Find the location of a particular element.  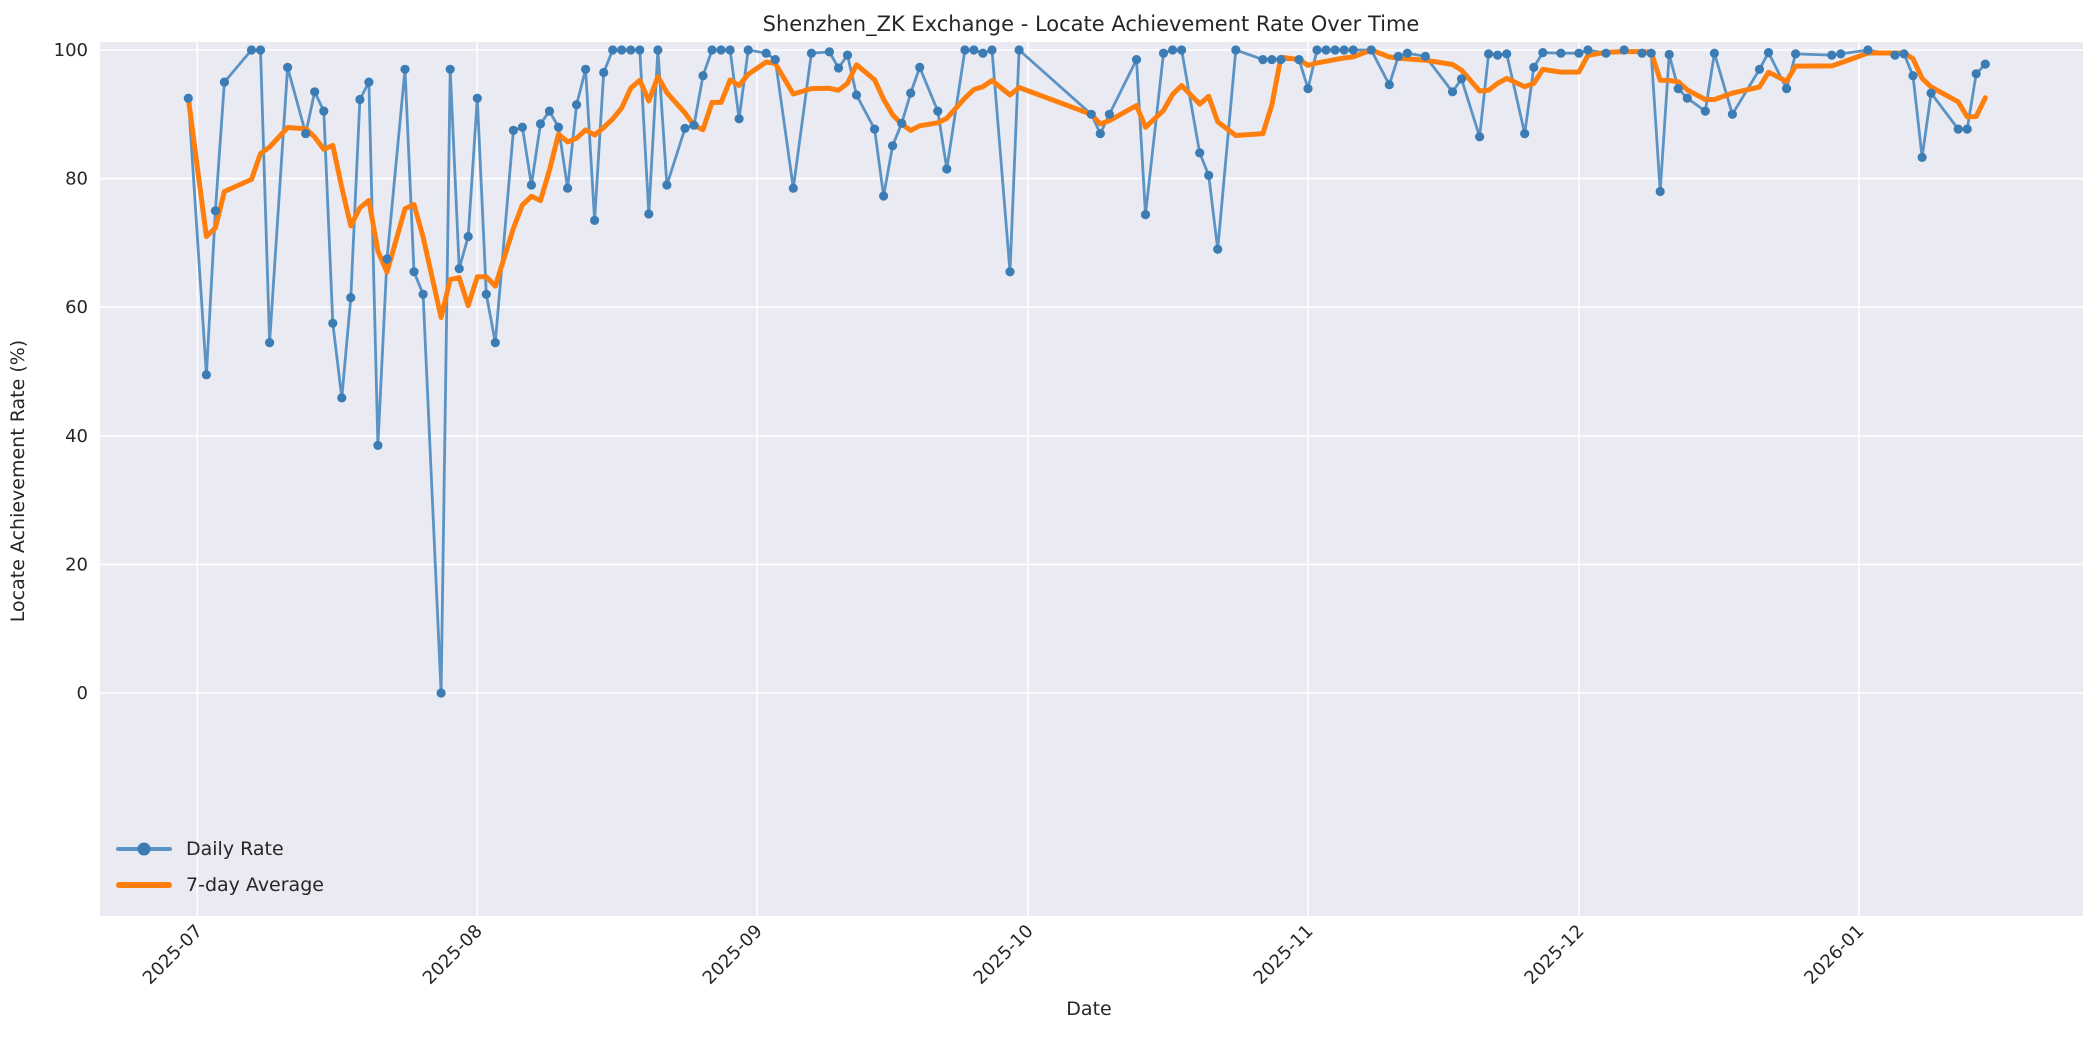

x-tick-label-2025-09: 2025-09 is located at coordinates (733, 955).